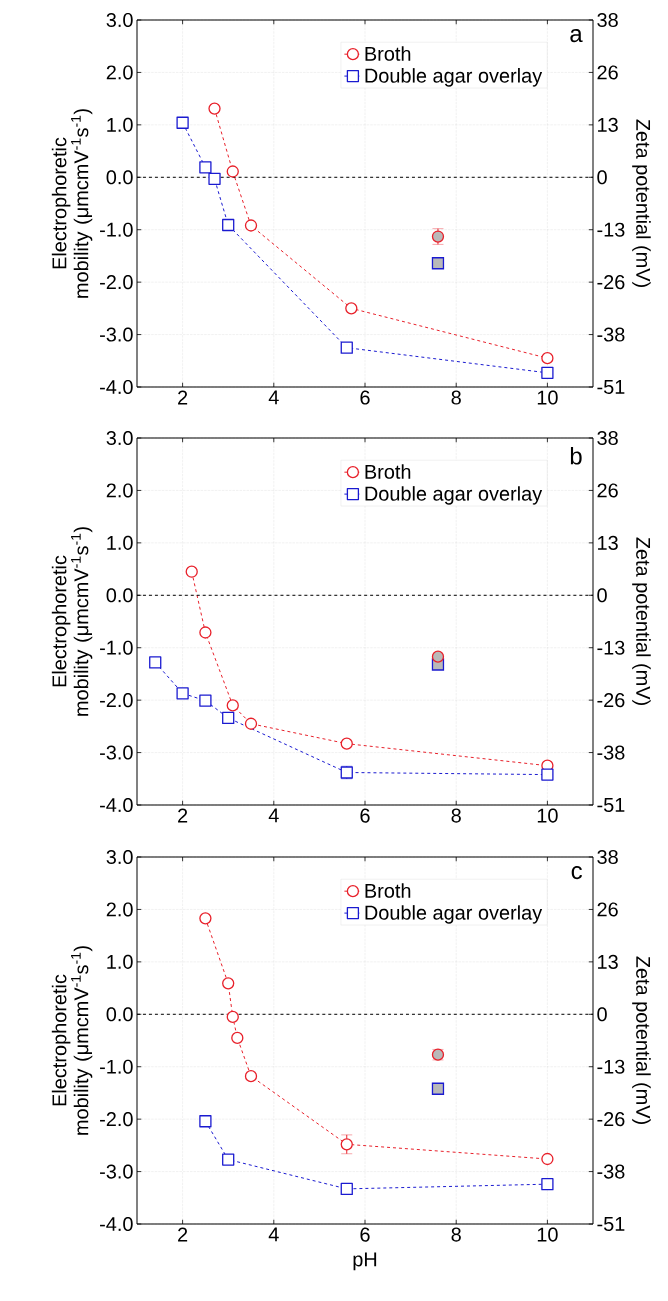 The image size is (668, 1301). Describe the element at coordinates (273, 815) in the screenshot. I see `x-tick-label: 4` at that location.